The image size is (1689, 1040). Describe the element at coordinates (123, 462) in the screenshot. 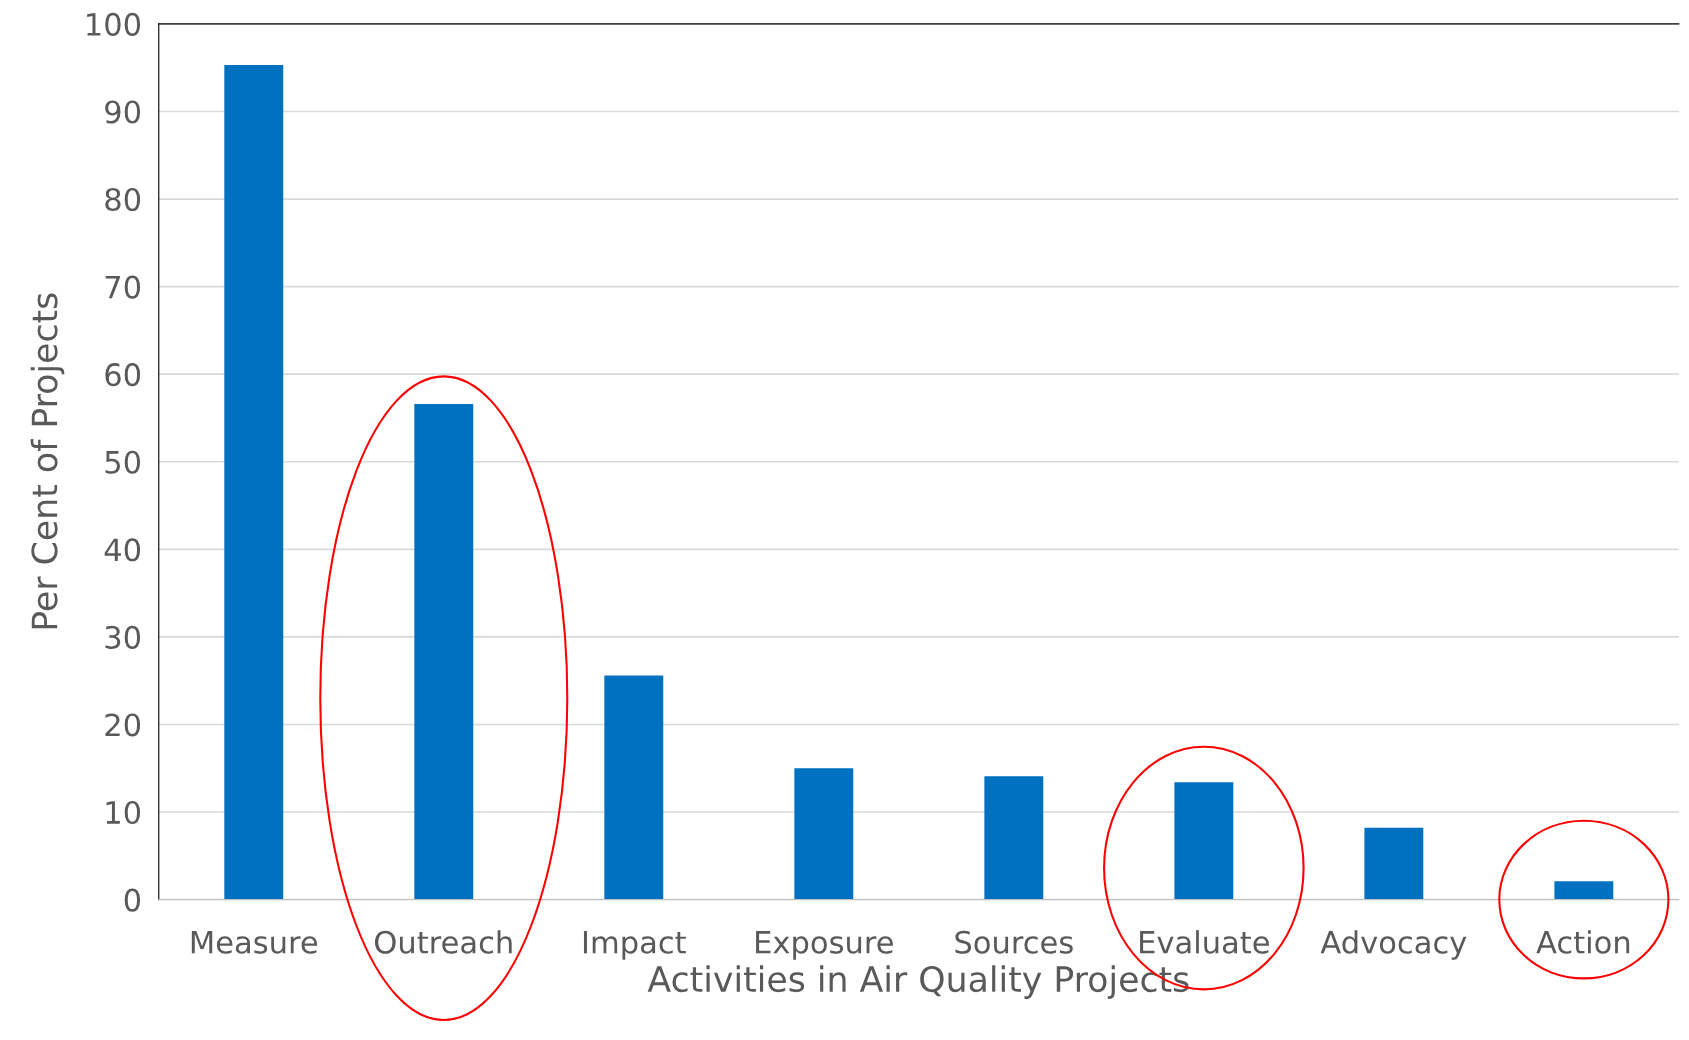

I see `y-tick-label: 50` at that location.